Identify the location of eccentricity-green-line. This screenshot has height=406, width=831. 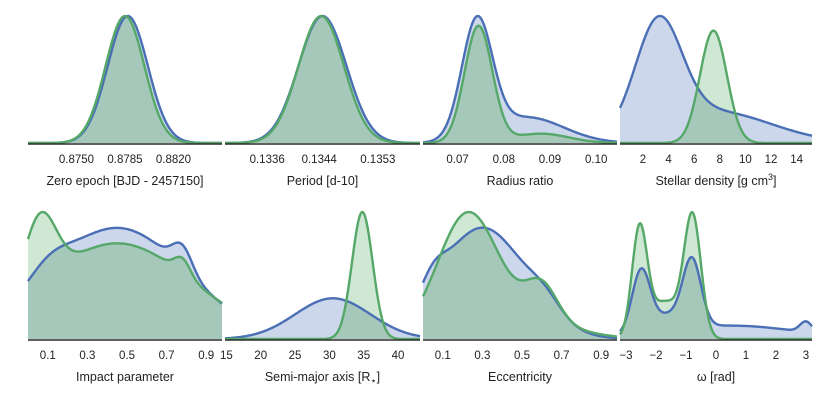
(519, 274).